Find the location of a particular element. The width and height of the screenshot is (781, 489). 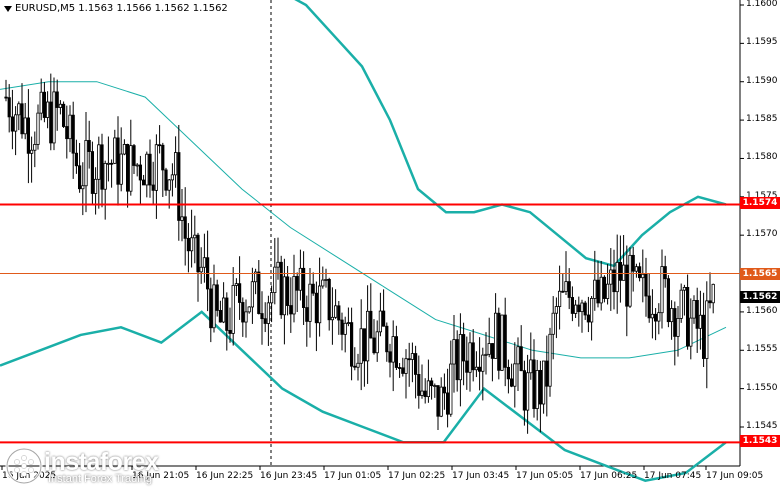

dropdown-triangle-icon is located at coordinates (8, 8).